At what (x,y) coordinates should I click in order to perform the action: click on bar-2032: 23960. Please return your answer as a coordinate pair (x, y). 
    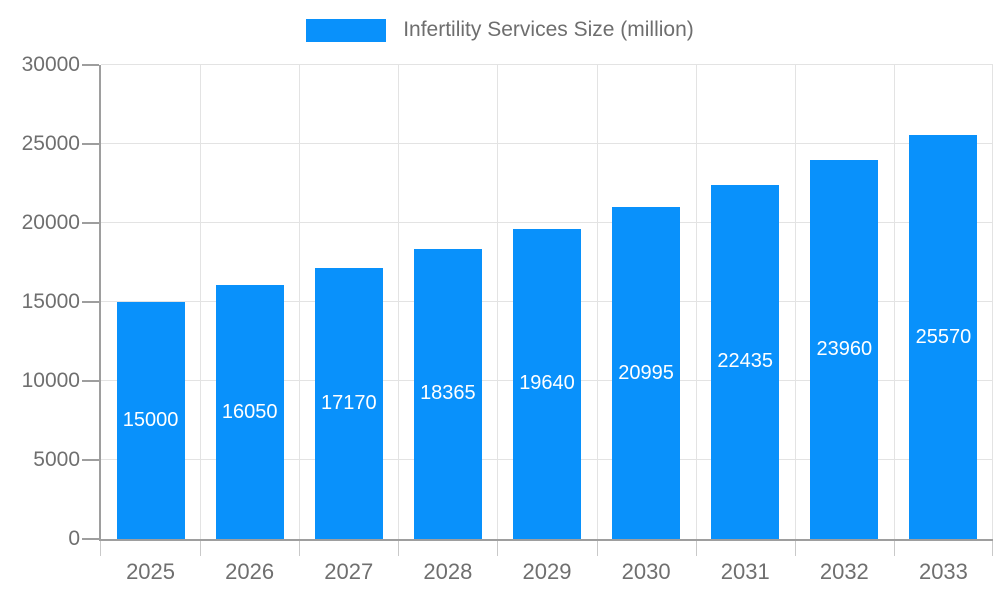
    Looking at the image, I should click on (844, 349).